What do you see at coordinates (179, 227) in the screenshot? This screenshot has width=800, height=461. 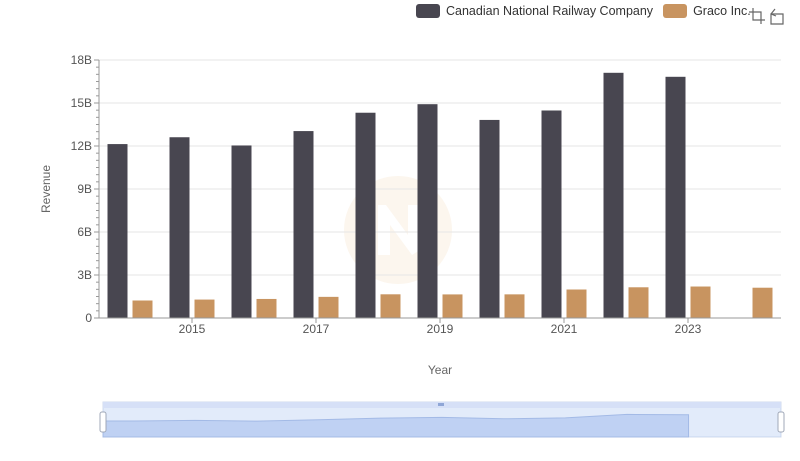 I see `bar-canadian-national-2015` at bounding box center [179, 227].